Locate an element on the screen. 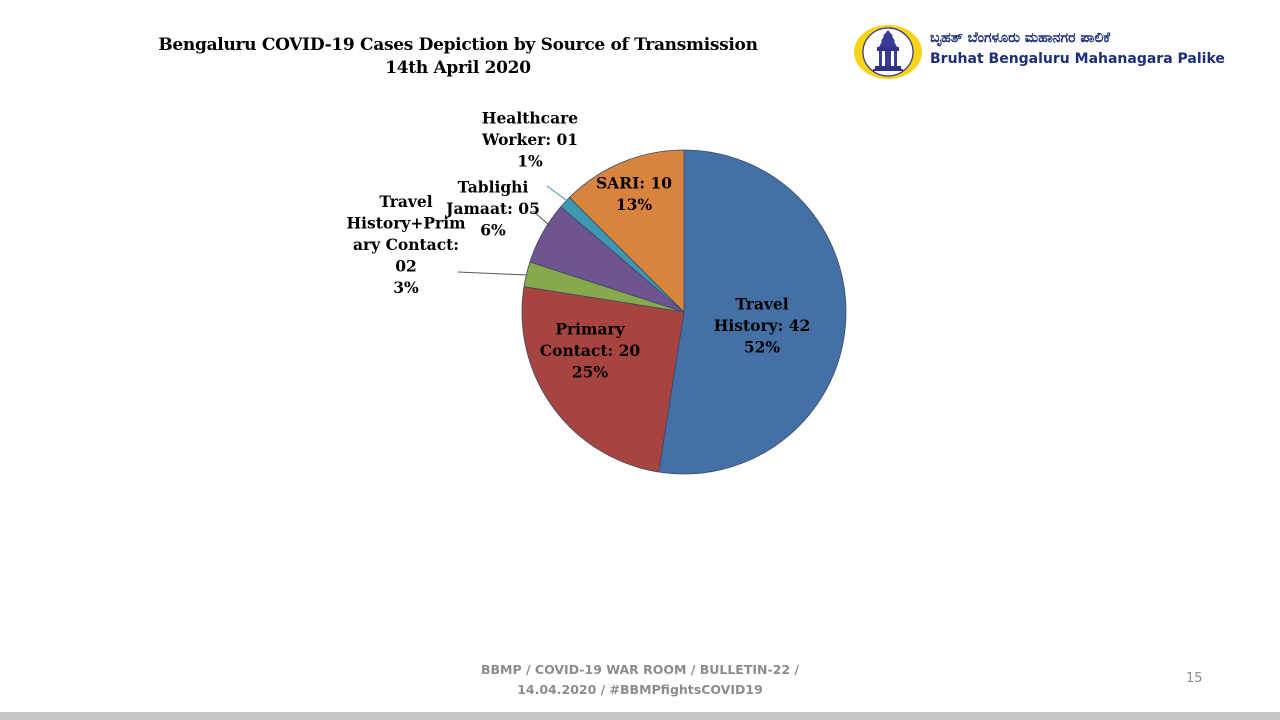  data-label-0: Travel History: 42 52% is located at coordinates (762, 326).